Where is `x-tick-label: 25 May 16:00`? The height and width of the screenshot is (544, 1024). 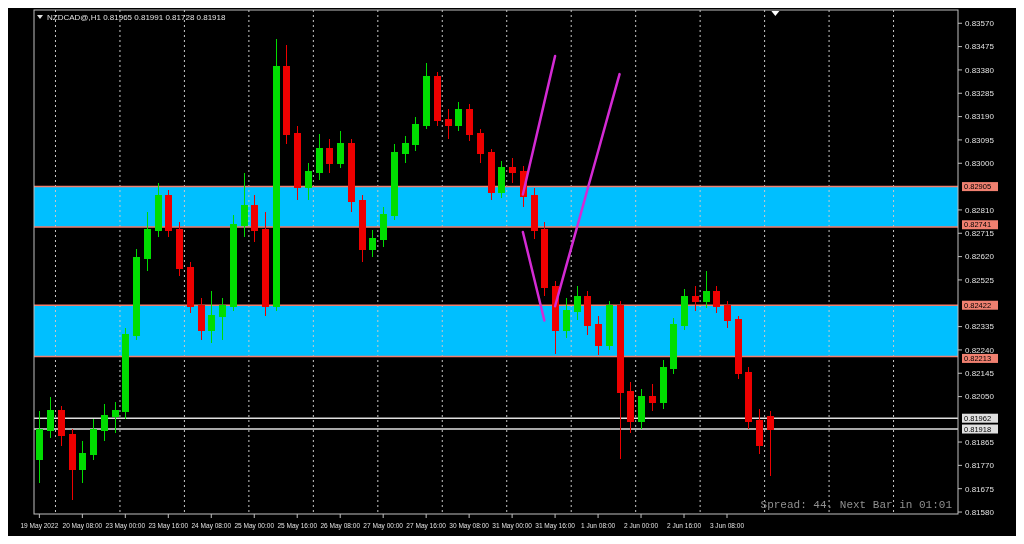
x-tick-label: 25 May 16:00 is located at coordinates (297, 525).